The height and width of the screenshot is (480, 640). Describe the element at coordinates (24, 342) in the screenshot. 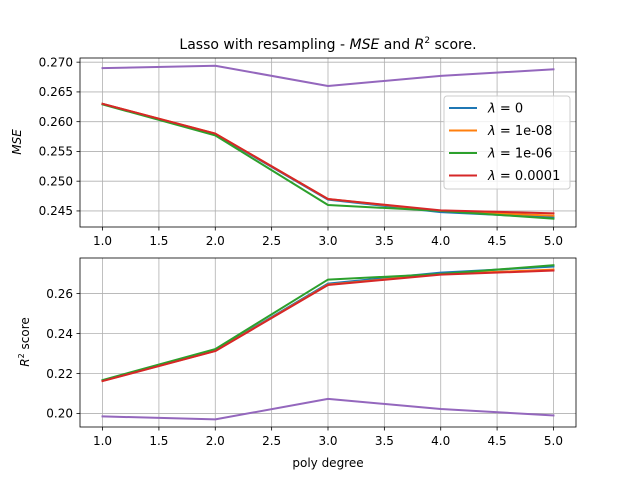

I see `r2-y-axis-label: R2 score` at that location.